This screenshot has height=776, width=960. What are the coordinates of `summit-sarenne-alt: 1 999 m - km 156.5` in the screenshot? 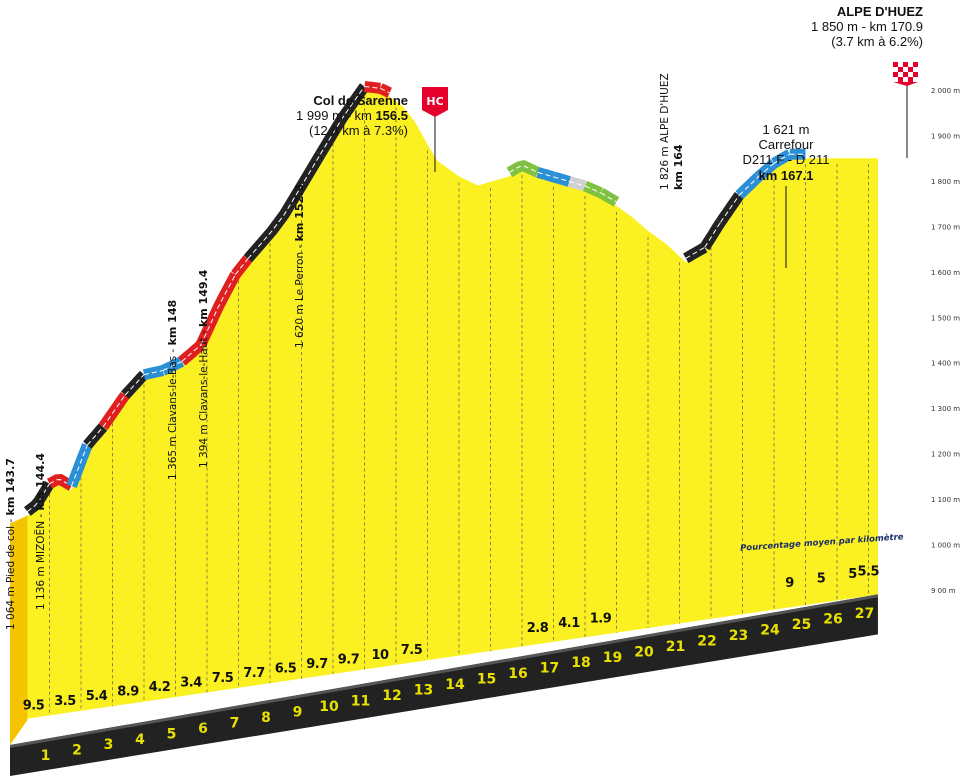 It's located at (352, 115).